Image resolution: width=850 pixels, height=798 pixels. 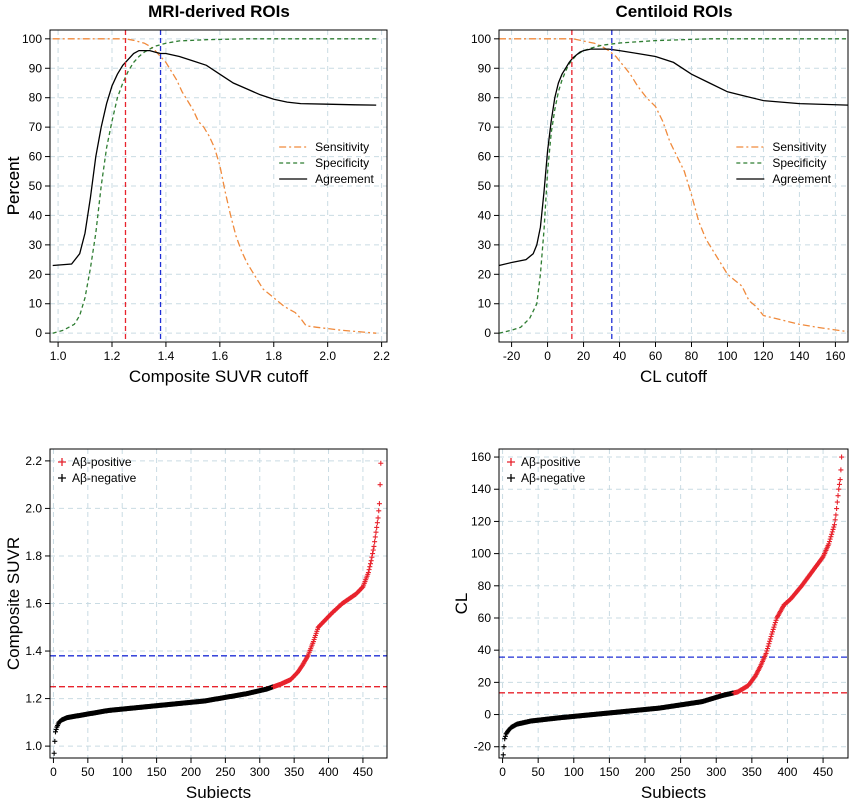 I want to click on x-tick-label: 50, so click(x=538, y=772).